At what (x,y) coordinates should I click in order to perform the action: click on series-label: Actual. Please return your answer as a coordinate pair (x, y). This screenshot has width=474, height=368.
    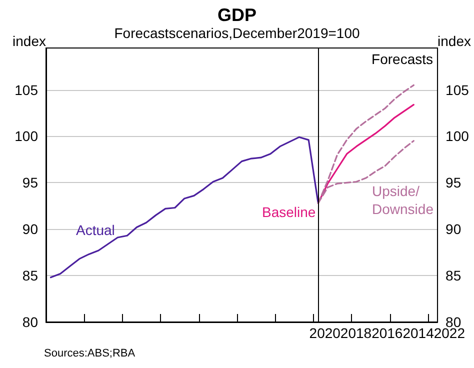
    Looking at the image, I should click on (95, 230).